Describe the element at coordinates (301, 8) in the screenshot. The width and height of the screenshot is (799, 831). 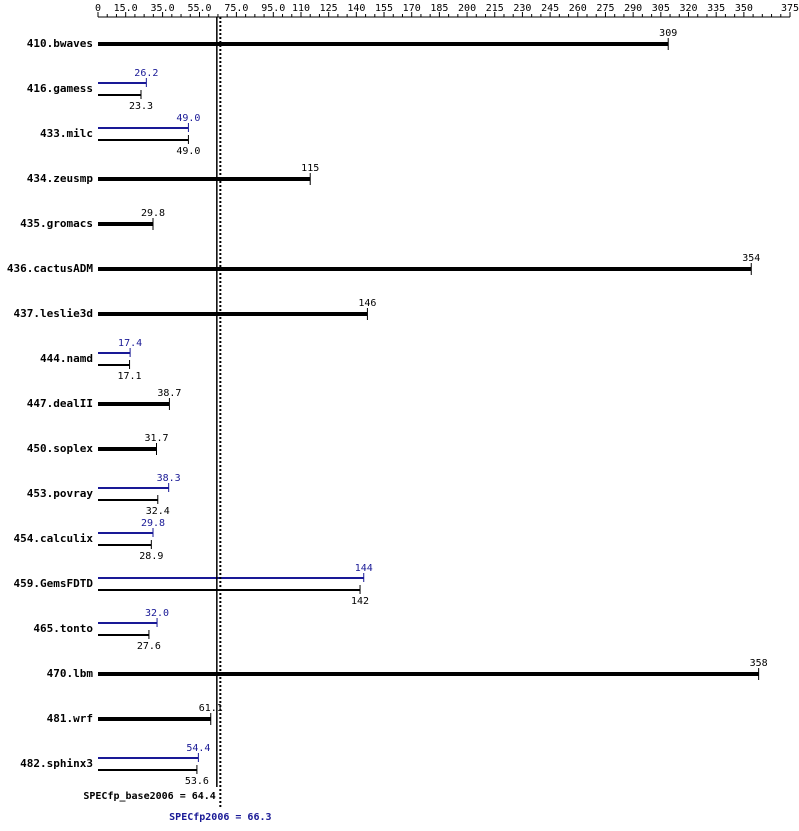
I see `x-tick-label: 110` at that location.